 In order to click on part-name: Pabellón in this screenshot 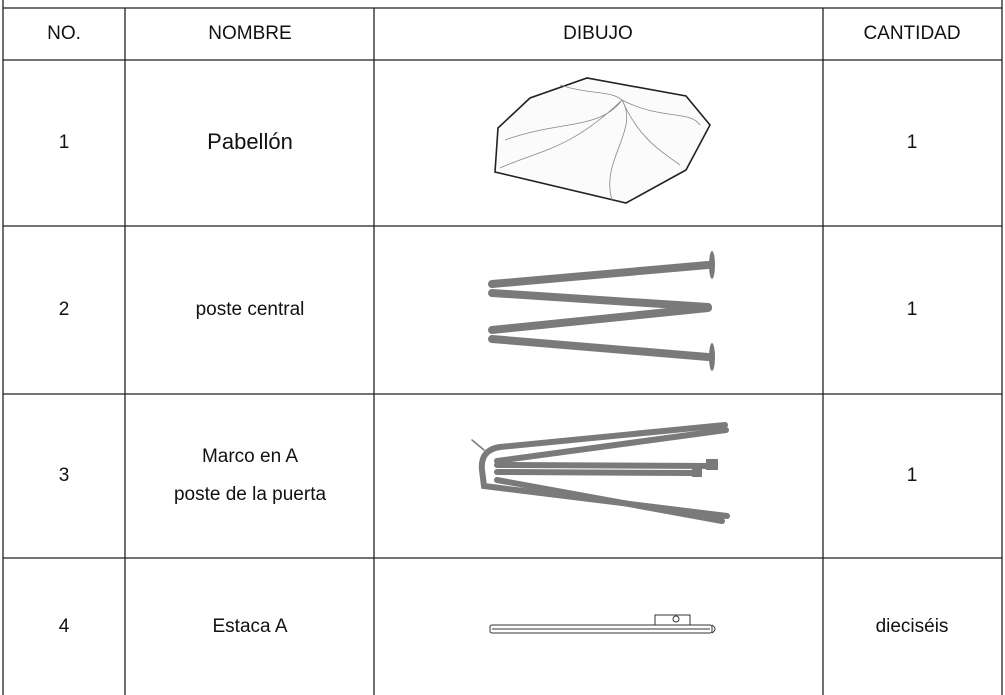, I will do `click(250, 141)`.